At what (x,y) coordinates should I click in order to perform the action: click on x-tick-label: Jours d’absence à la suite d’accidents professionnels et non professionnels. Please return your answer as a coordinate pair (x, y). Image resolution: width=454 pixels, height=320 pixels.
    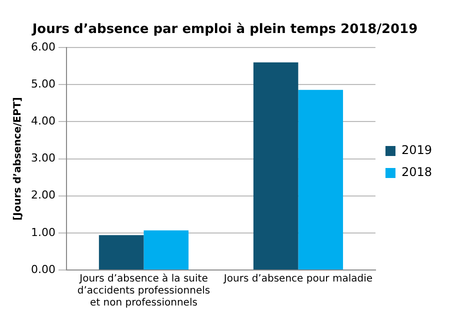
    Looking at the image, I should click on (143, 291).